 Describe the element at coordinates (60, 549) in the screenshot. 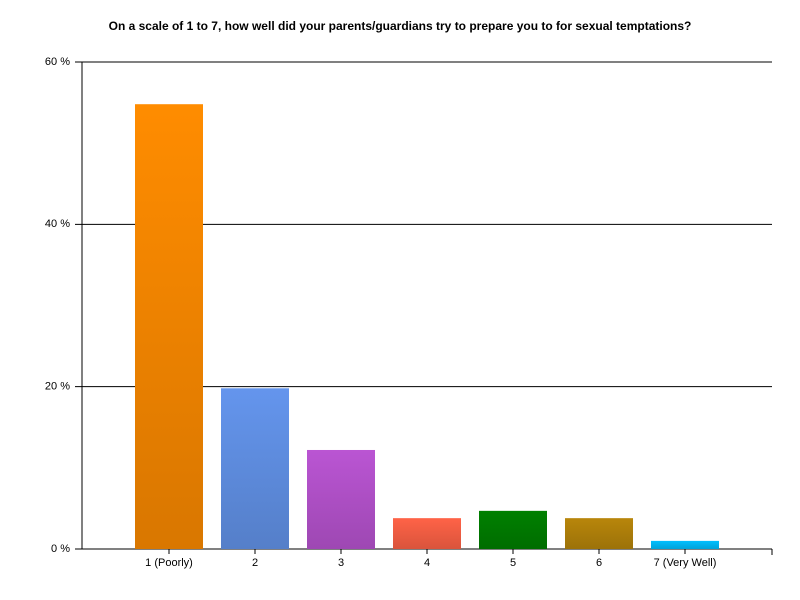

I see `y-tick-label: 0 %` at that location.